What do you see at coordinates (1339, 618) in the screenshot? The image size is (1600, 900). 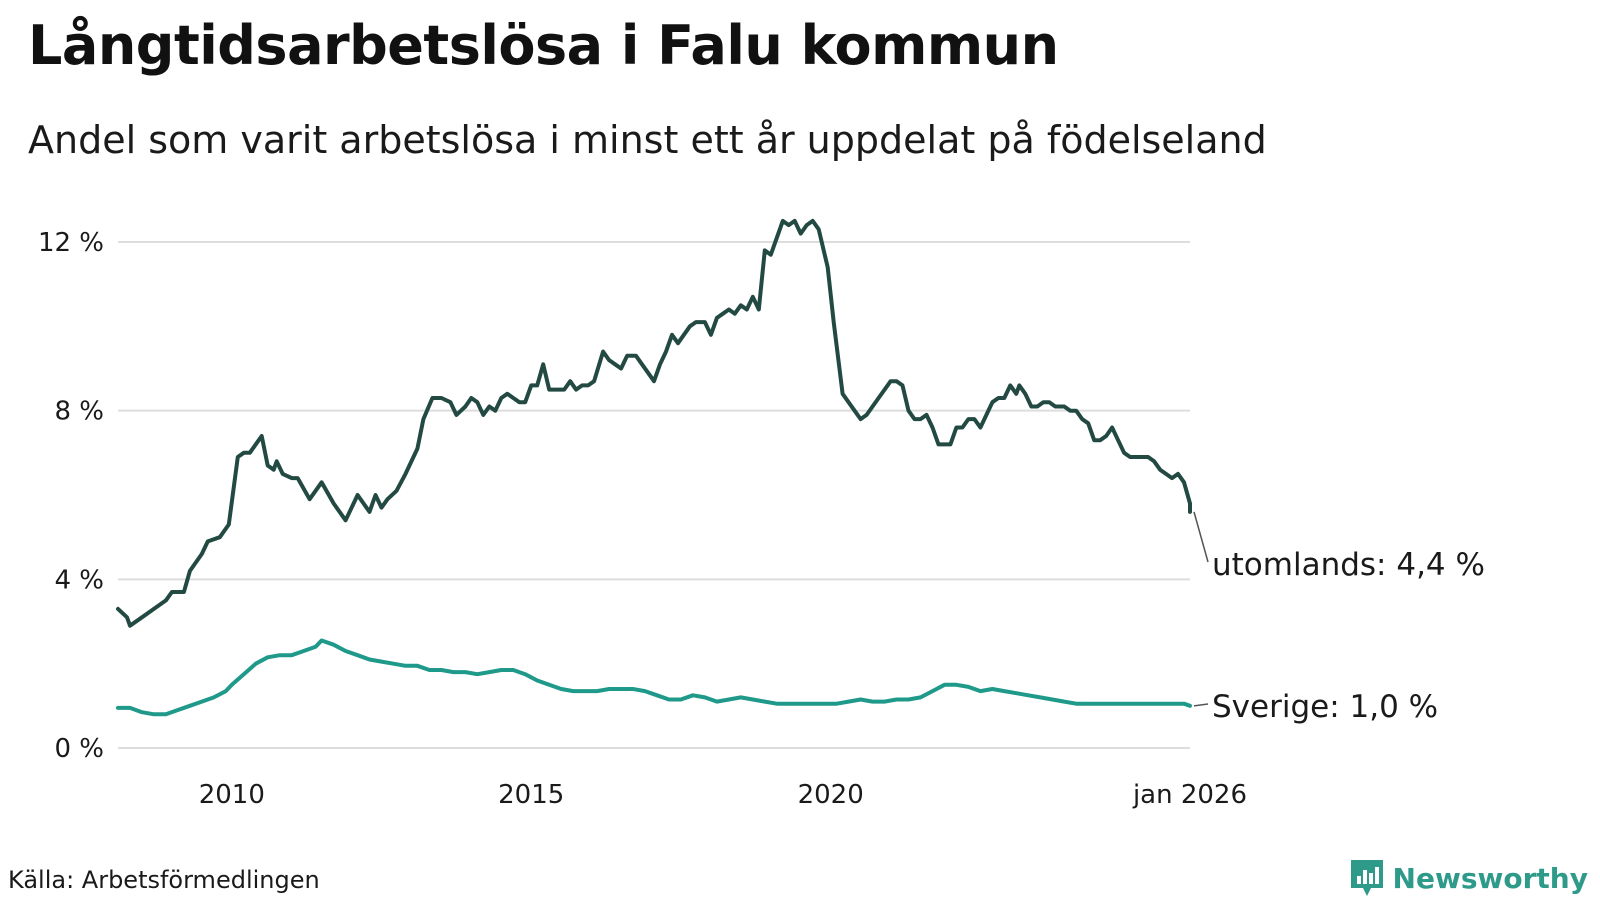 I see `end-labels: utomlands: 4,4 % Sverige: 1,0 %` at bounding box center [1339, 618].